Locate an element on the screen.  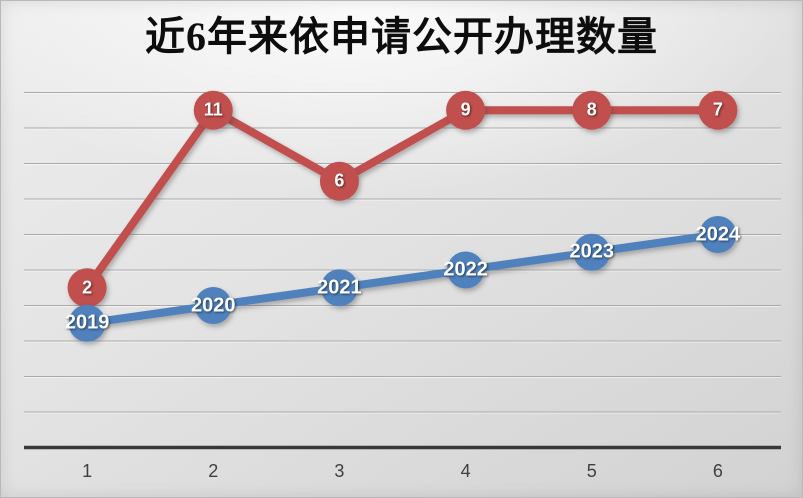
chart-title: 近6年来依申请公开办理数量 is located at coordinates (401, 36).